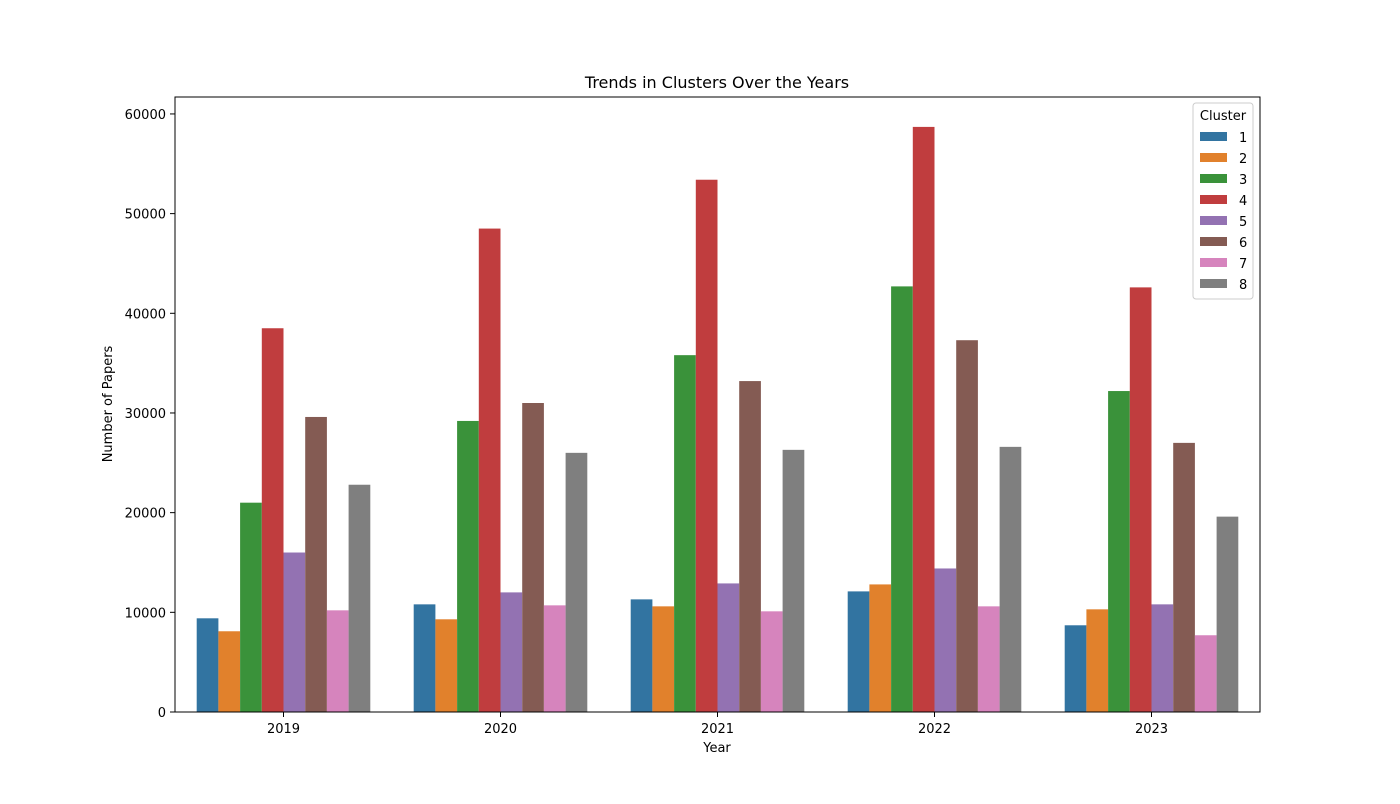 Image resolution: width=1400 pixels, height=804 pixels. I want to click on legend-title: Cluster, so click(1223, 116).